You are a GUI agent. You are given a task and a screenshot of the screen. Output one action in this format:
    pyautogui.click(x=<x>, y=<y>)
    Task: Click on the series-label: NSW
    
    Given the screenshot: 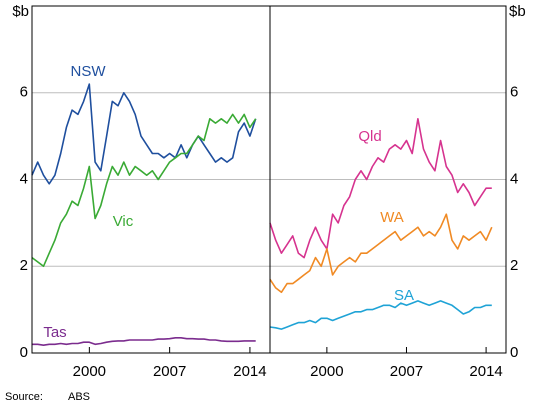 What is the action you would take?
    pyautogui.click(x=89, y=71)
    